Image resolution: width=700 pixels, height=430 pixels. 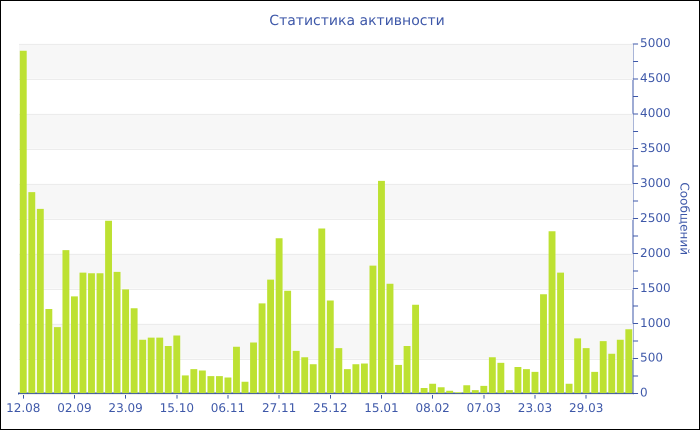 What do you see at coordinates (655, 77) in the screenshot?
I see `y-tick-label: 4500` at bounding box center [655, 77].